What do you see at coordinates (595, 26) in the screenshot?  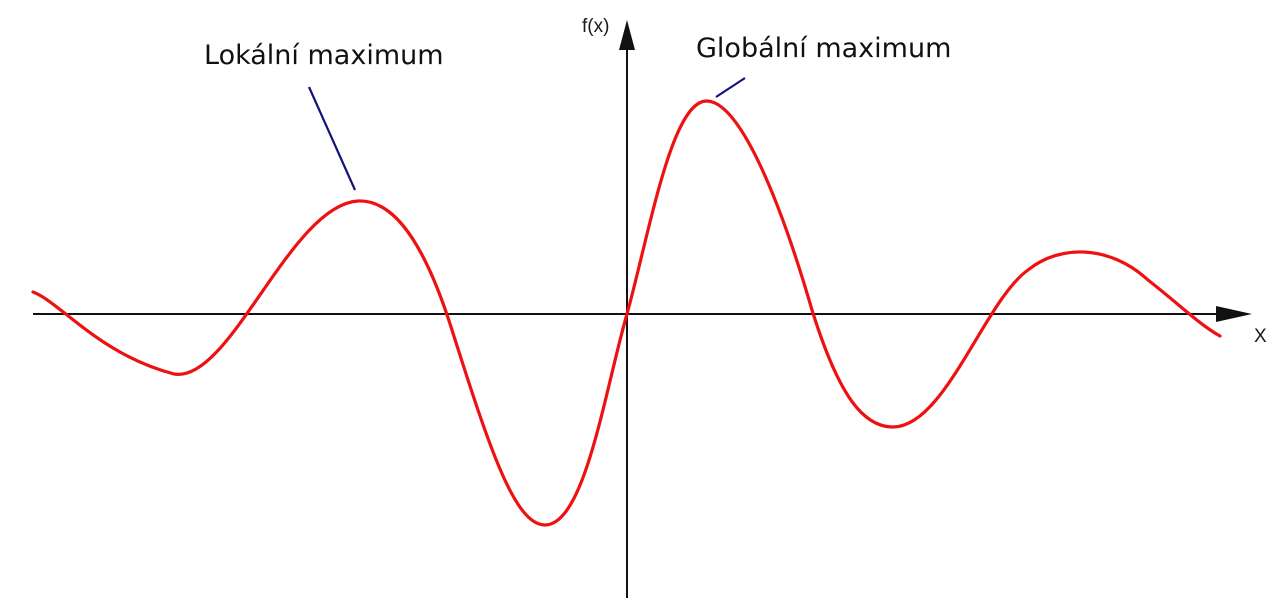 I see `y-axis-label: f(x)` at bounding box center [595, 26].